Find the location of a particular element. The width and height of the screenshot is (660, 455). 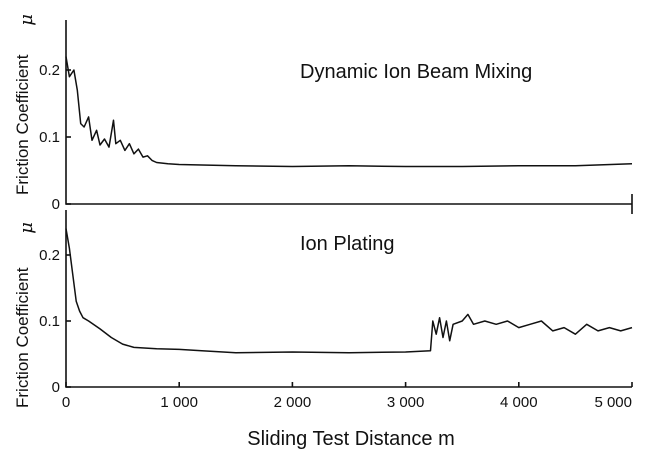

x-tick-label: 1 000 is located at coordinates (179, 402).